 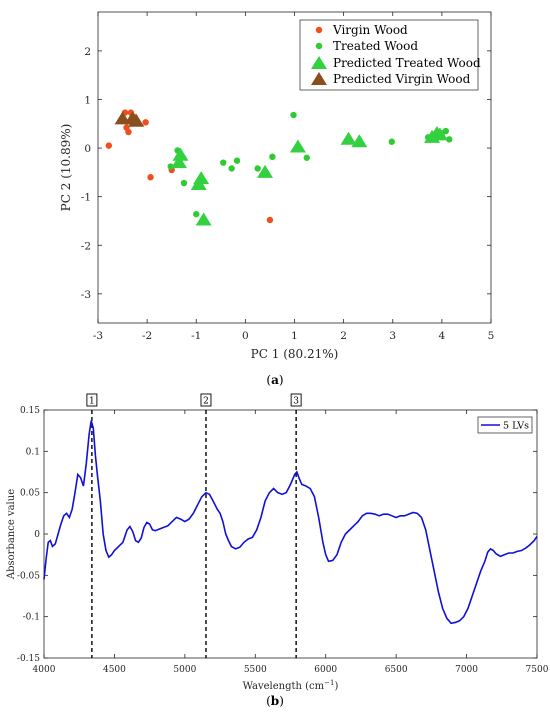 I want to click on spectrum-y-tick-label: 0.15, so click(x=30, y=411).